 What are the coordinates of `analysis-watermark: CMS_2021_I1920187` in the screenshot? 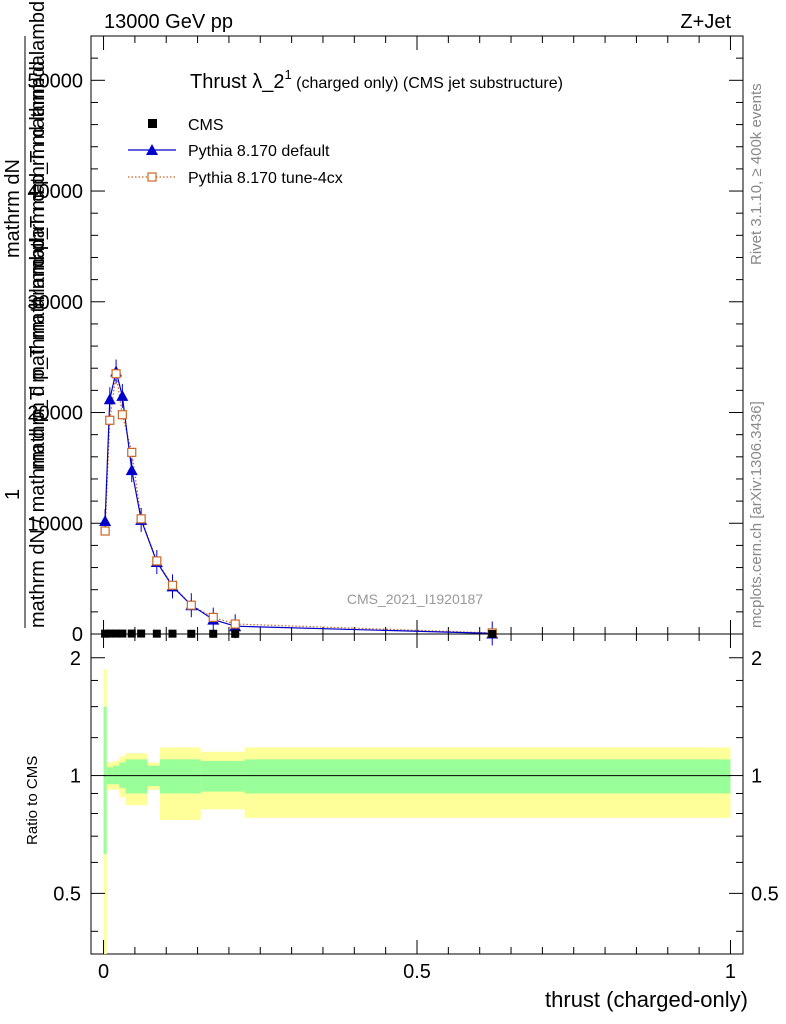 It's located at (415, 599).